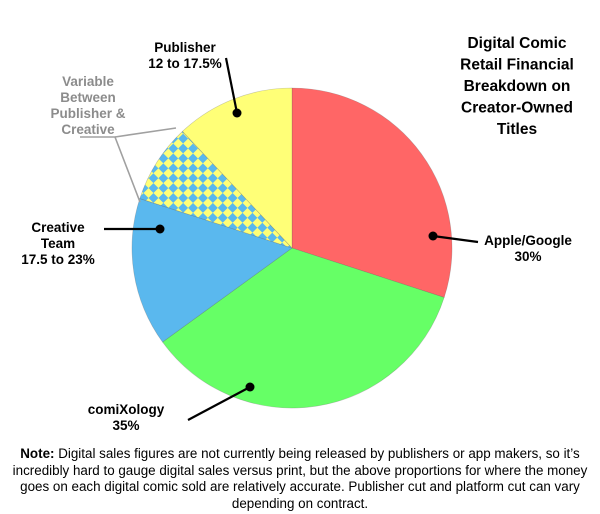 The height and width of the screenshot is (514, 600). I want to click on slice-label-0: Apple/Google 30%, so click(528, 248).